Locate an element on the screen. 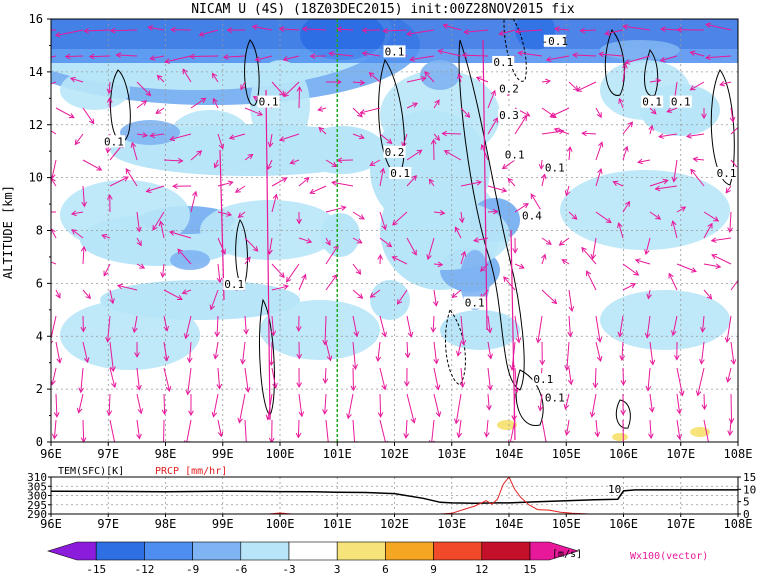  x-tick-label: 107E is located at coordinates (680, 454).